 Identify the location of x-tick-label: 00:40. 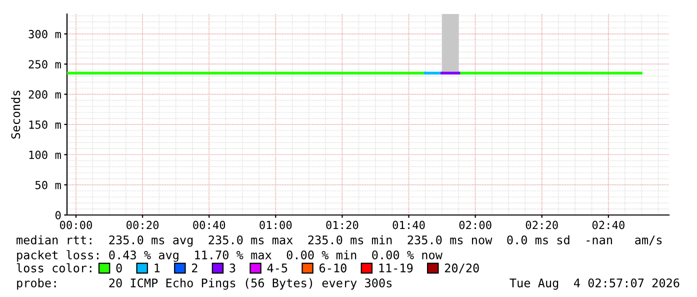
(209, 225).